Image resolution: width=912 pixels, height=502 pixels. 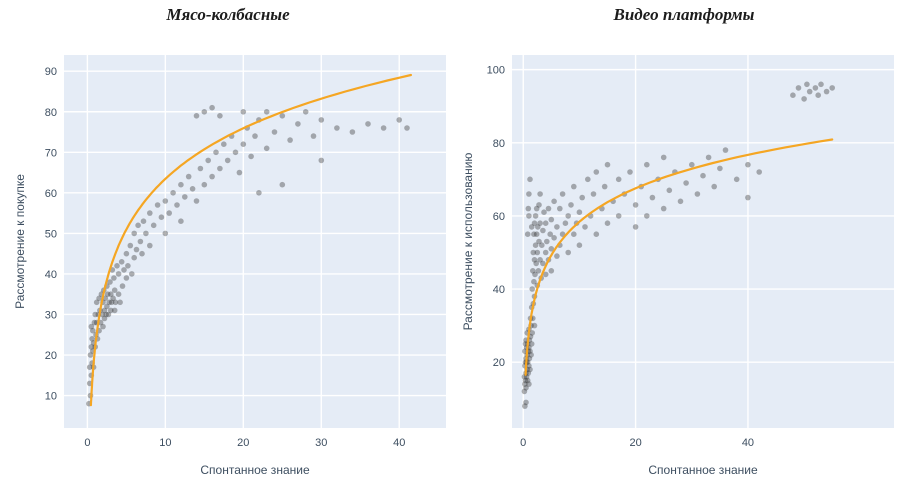 I want to click on y-tick-label: 10, so click(x=51, y=397).